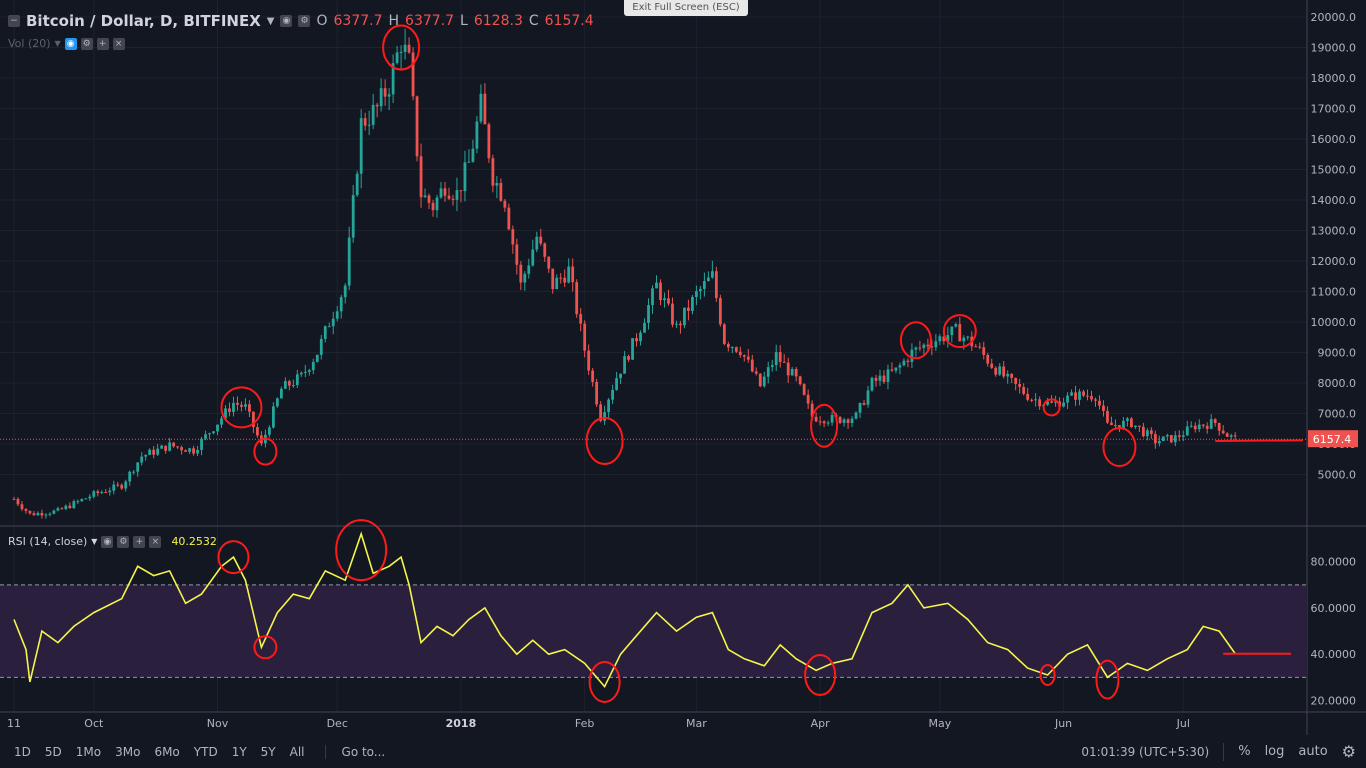 The height and width of the screenshot is (768, 1366). Describe the element at coordinates (14, 21) in the screenshot. I see `collapse-icon: −` at that location.